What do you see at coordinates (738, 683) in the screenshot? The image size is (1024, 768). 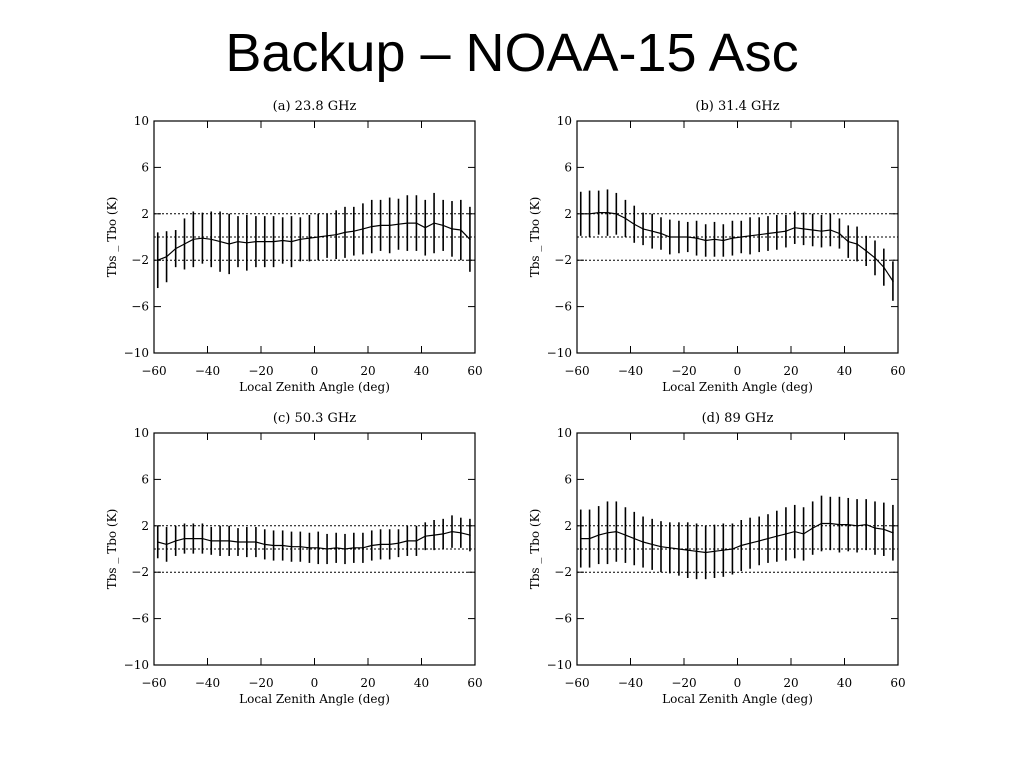 I see `x-tick-label: 0` at bounding box center [738, 683].